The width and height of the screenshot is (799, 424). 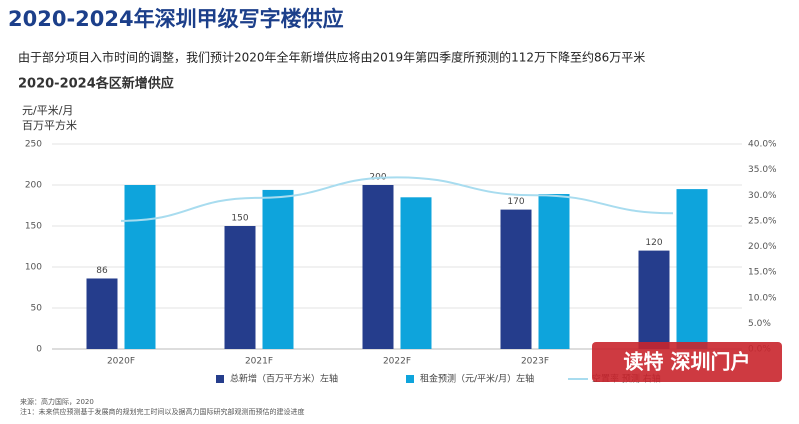 What do you see at coordinates (762, 170) in the screenshot?
I see `y2-tick-label: 35.0%` at bounding box center [762, 170].